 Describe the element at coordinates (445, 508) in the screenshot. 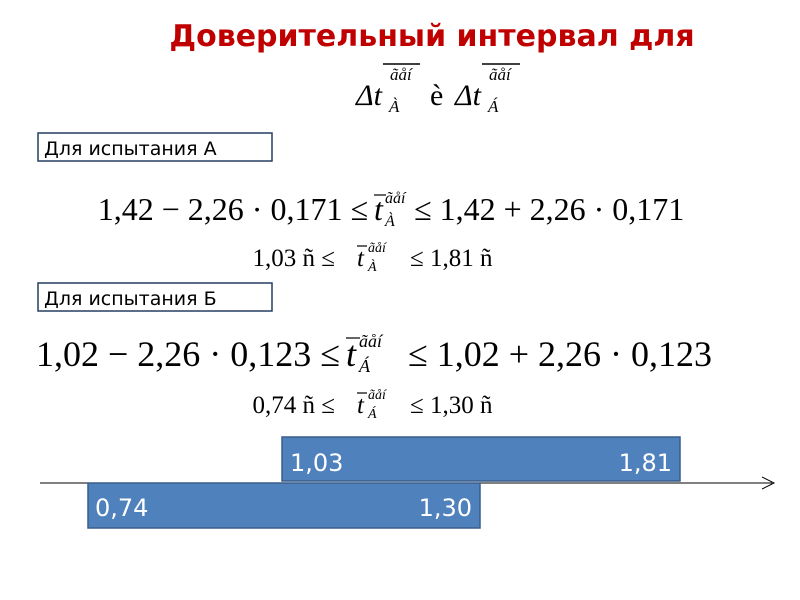

I see `interval-high: 1,30` at that location.